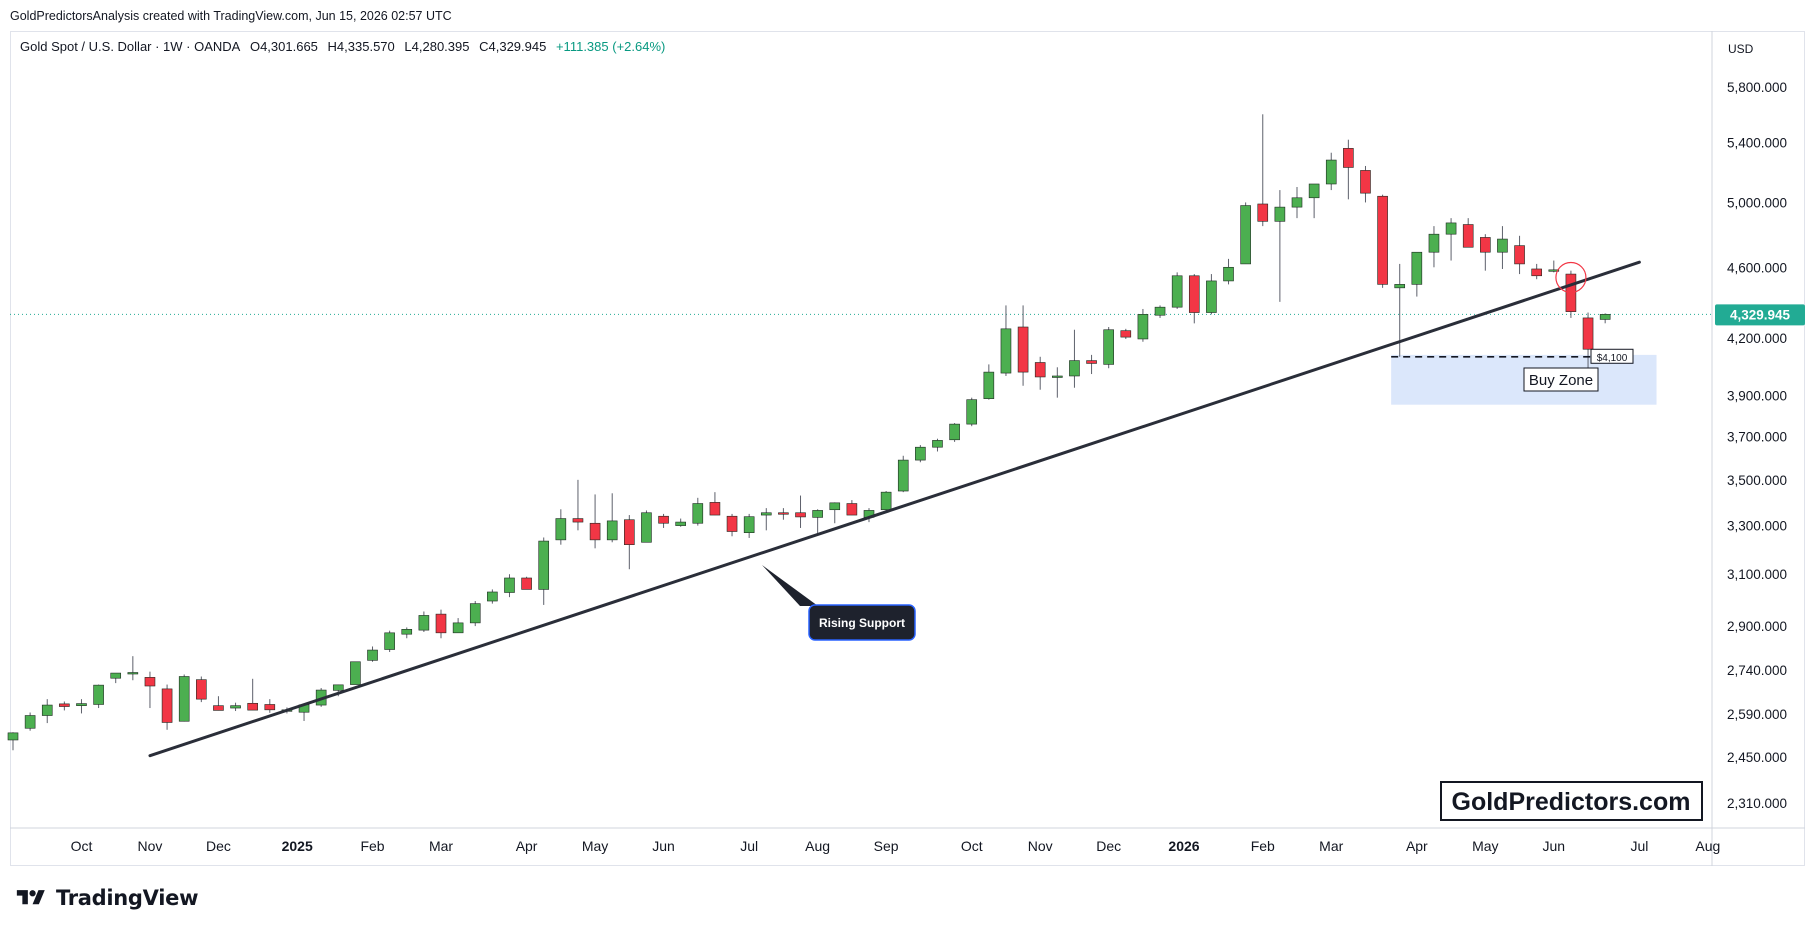 This screenshot has height=932, width=1814. Describe the element at coordinates (972, 846) in the screenshot. I see `time-tick-label: Oct` at that location.